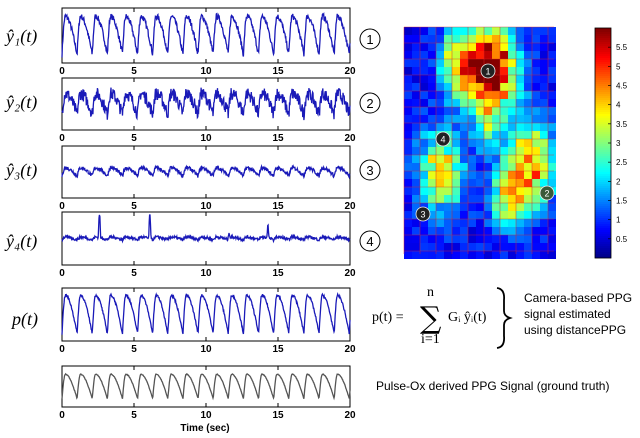 The height and width of the screenshot is (438, 640). Describe the element at coordinates (611, 143) in the screenshot. I see `colorbar: 5.5 5 4.5 4 3.5 3 2.5 2 1.5 1 0.5` at that location.